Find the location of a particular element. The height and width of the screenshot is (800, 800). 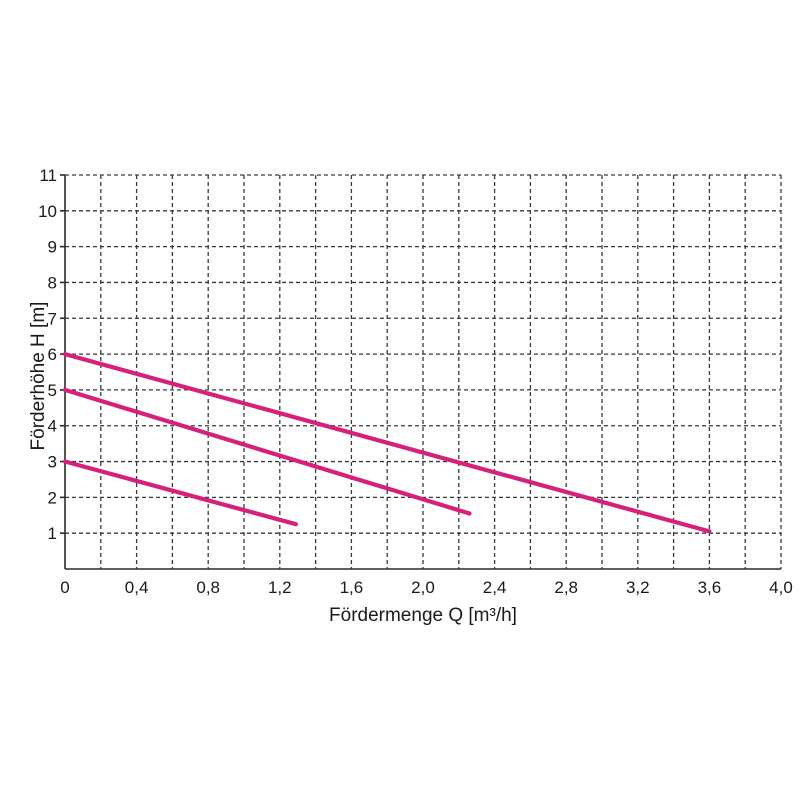

y-tick-label: 3 is located at coordinates (52, 462).